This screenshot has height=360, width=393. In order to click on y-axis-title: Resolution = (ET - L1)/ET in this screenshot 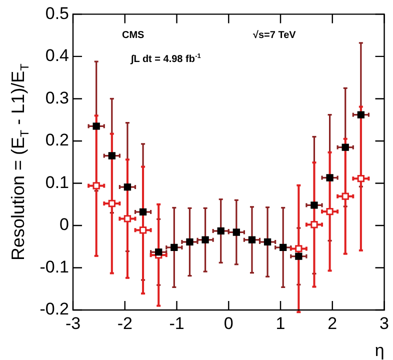, I will do `click(20, 162)`.